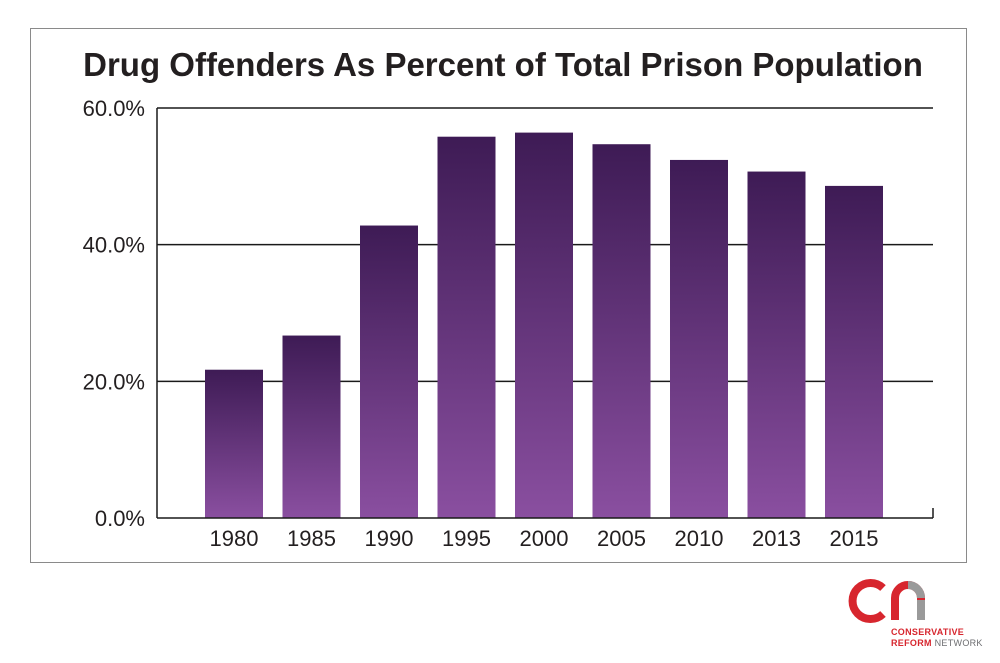 The height and width of the screenshot is (663, 1000). Describe the element at coordinates (958, 643) in the screenshot. I see `logo-line-2b: NETWORK` at that location.